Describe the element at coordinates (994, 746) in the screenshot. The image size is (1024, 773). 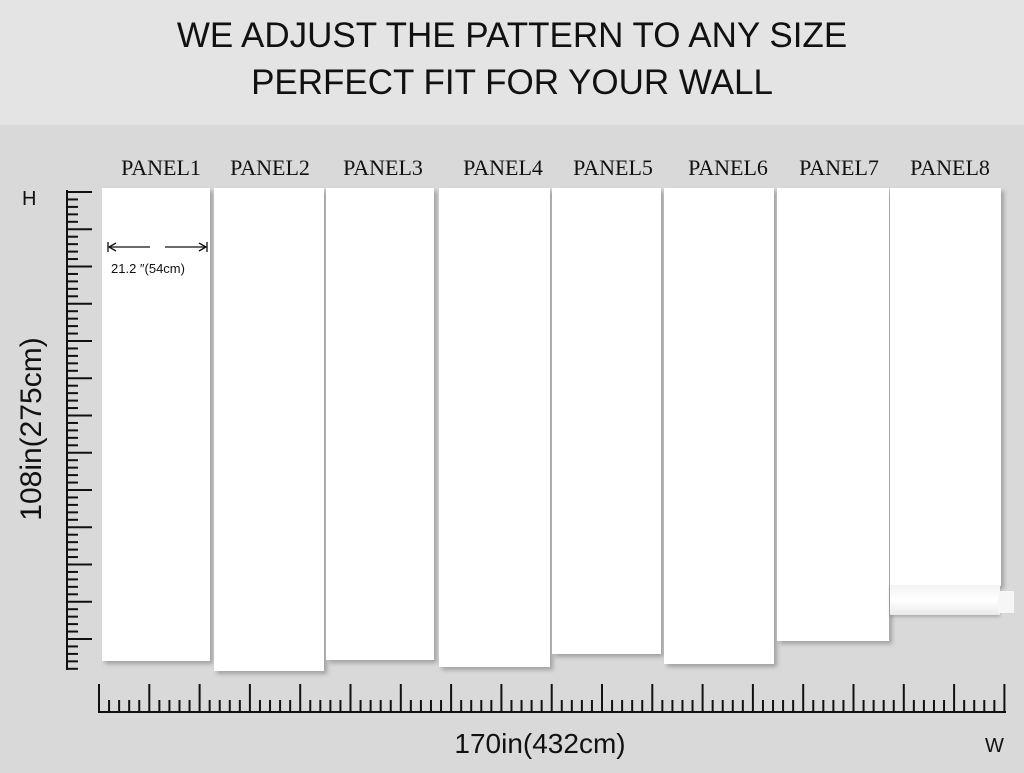
I see `width-marker: W` at that location.